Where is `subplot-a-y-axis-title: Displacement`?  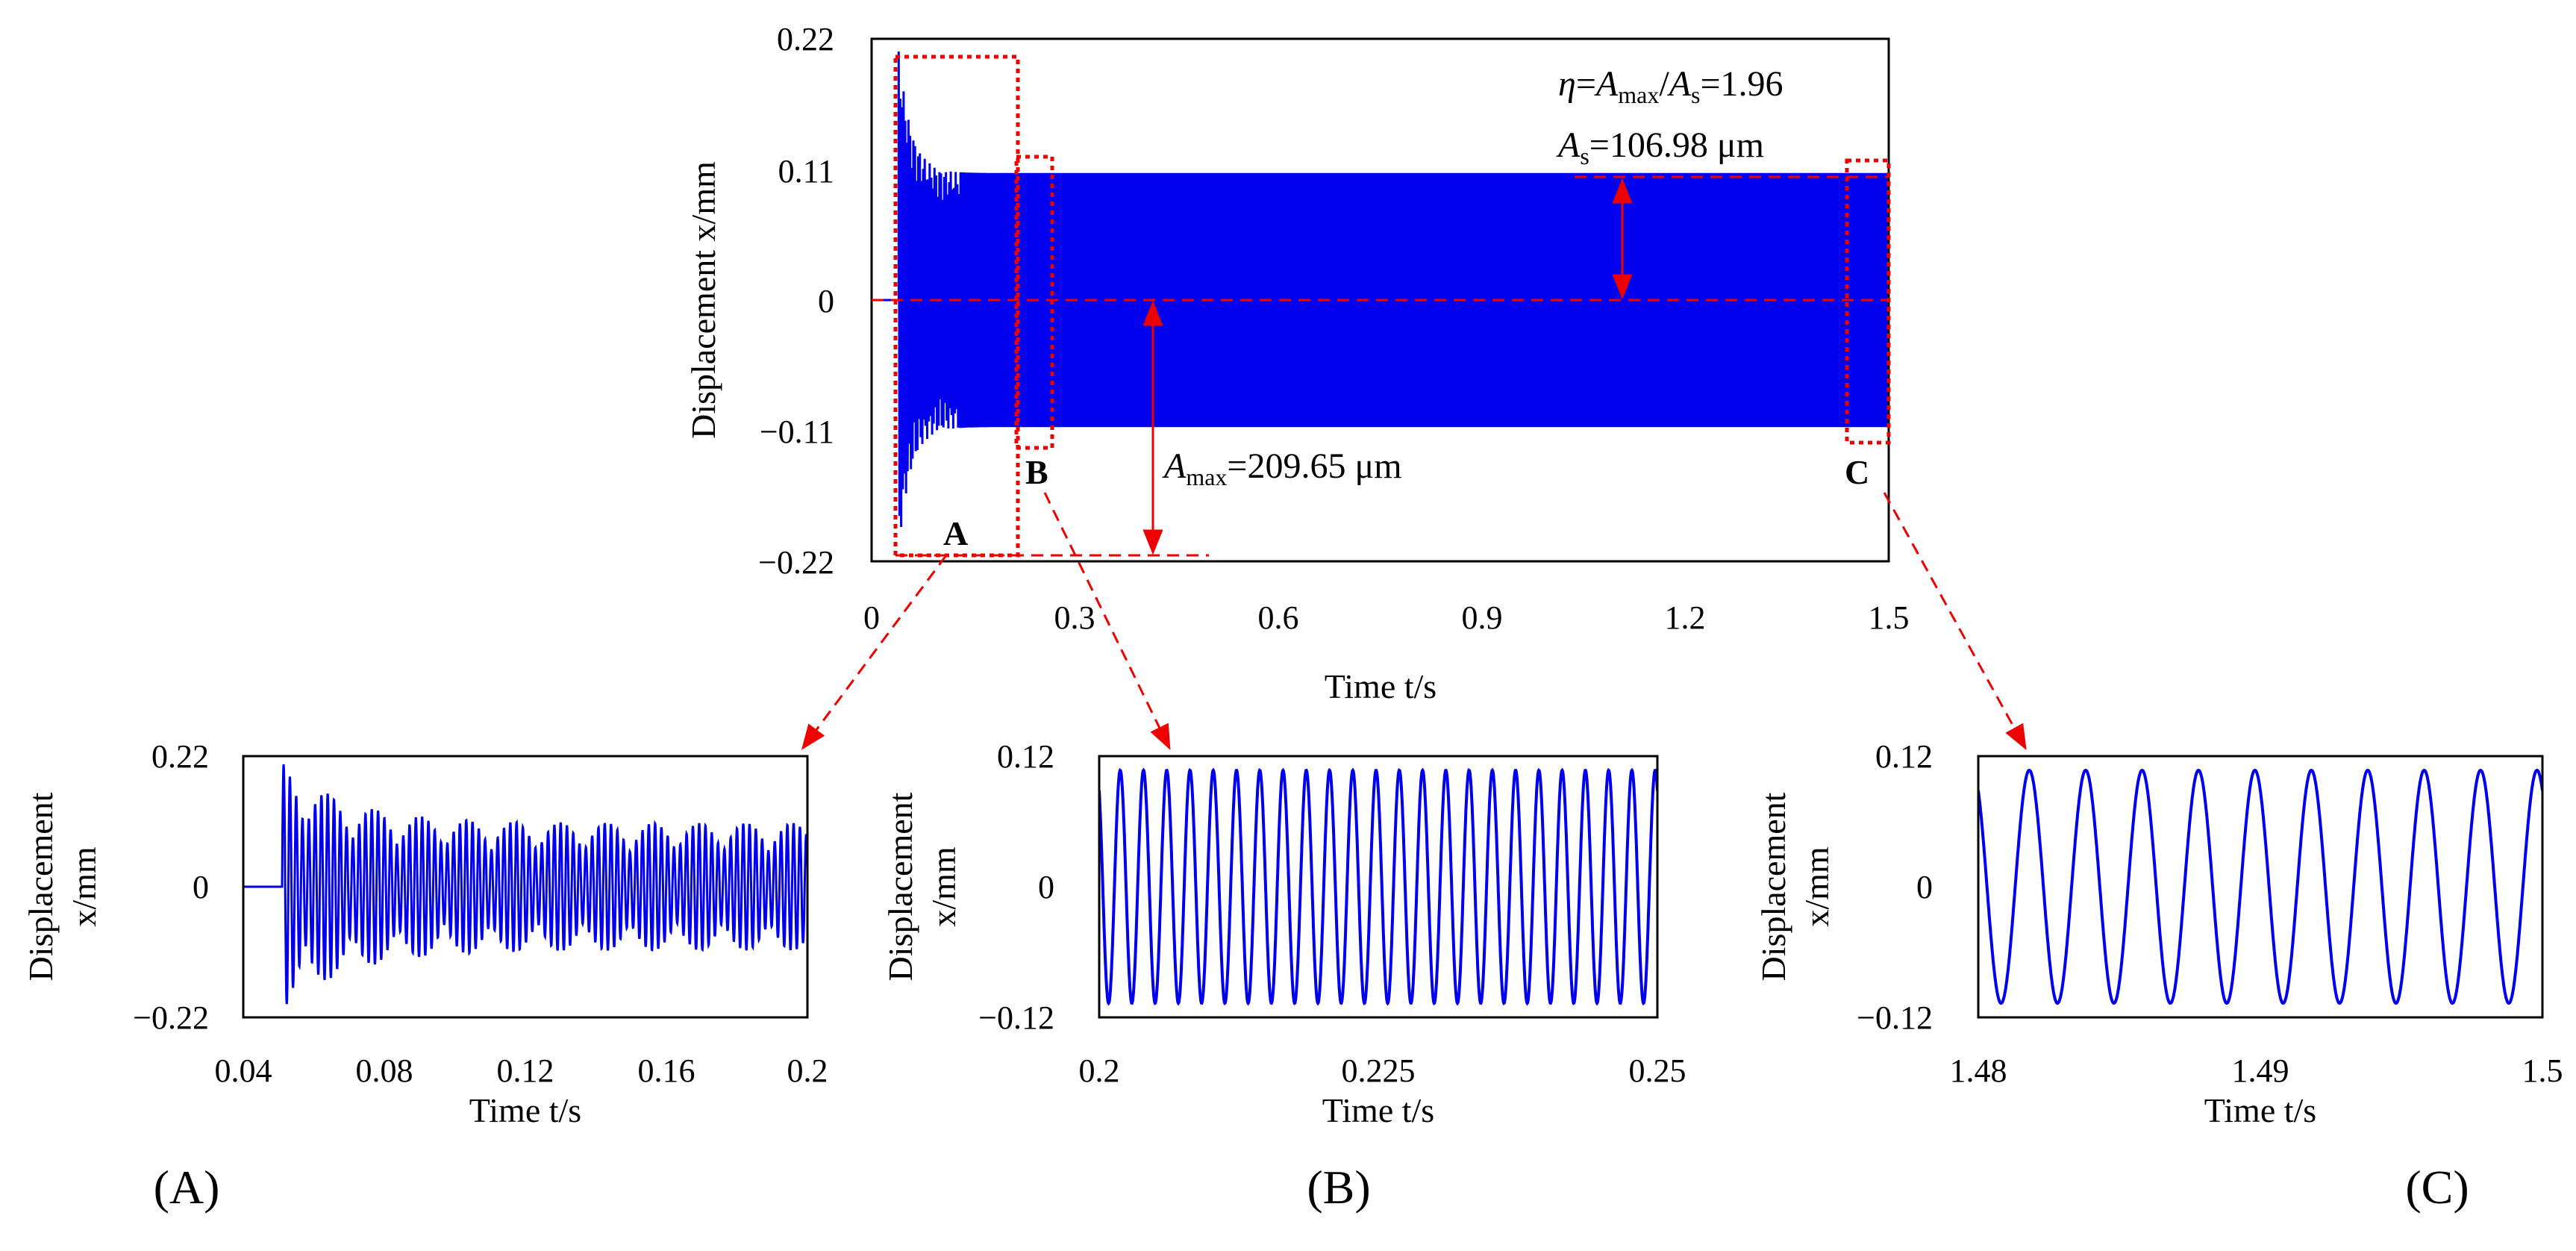 subplot-a-y-axis-title: Displacement is located at coordinates (41, 886).